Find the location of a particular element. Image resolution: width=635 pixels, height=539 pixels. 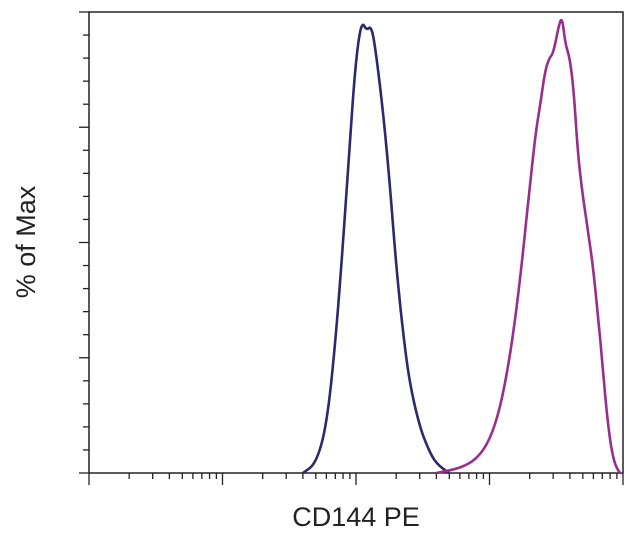

y-axis-label: % of Max is located at coordinates (26, 241).